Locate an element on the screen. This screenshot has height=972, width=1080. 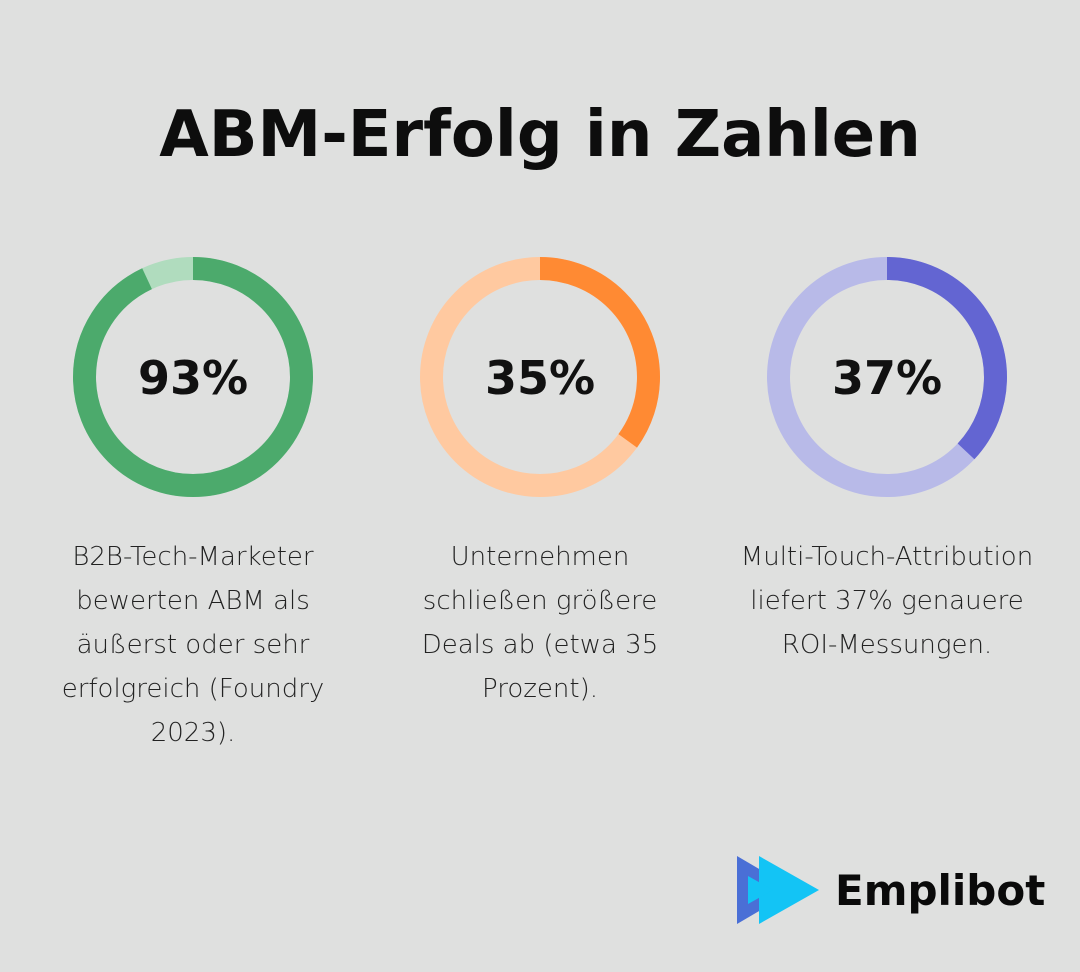
donut-chart-1: 93% is located at coordinates (193, 377).